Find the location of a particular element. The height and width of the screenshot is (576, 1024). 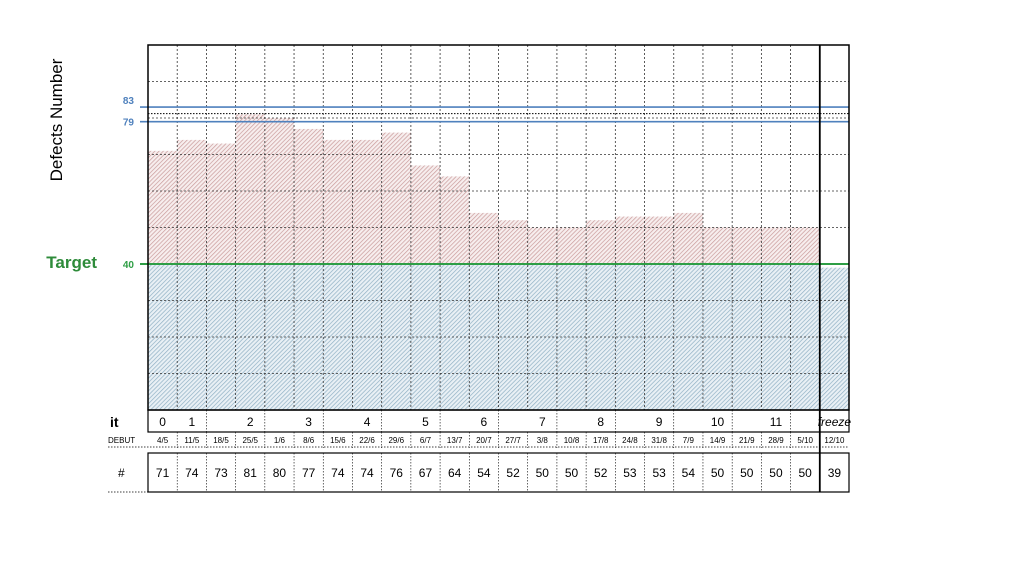

debut-date: 28/9 is located at coordinates (776, 440).